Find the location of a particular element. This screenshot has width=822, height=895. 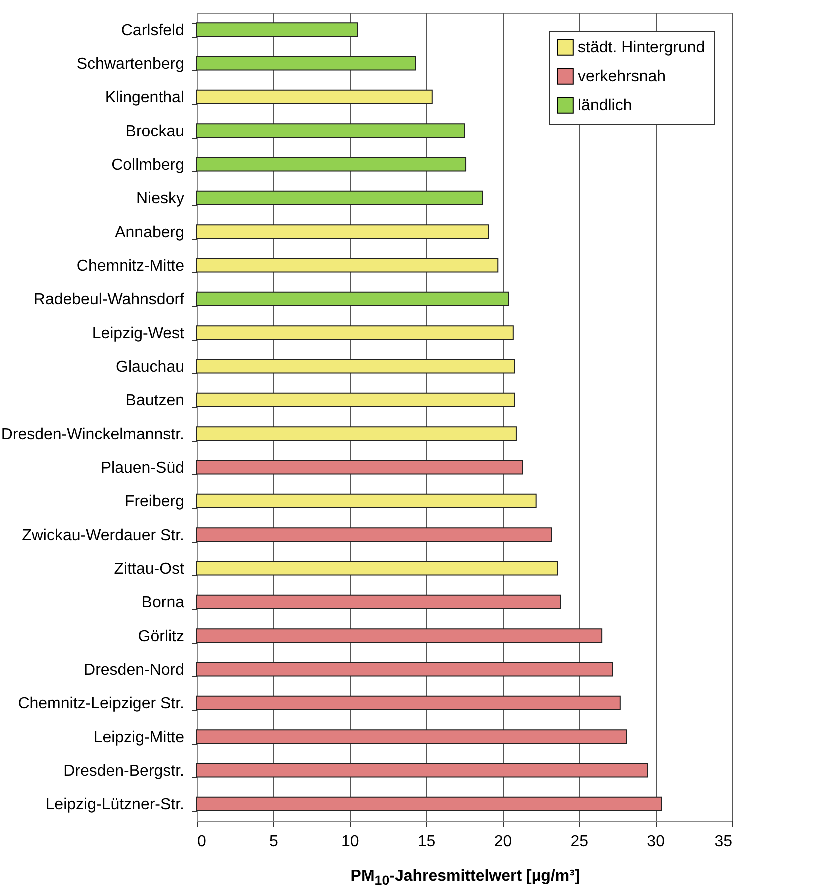

y-tick-label: Niesky is located at coordinates (160, 199).